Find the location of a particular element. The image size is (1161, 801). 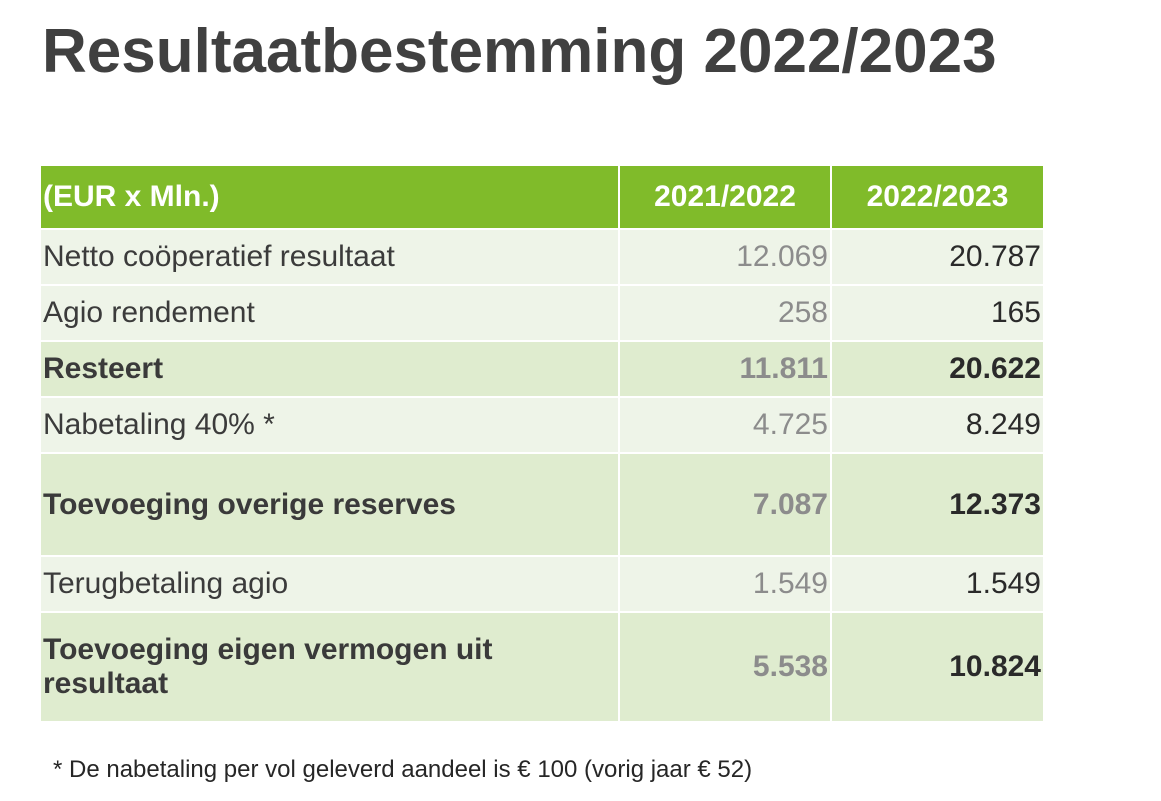

row-label: Netto coöperatief resultaat is located at coordinates (330, 257).